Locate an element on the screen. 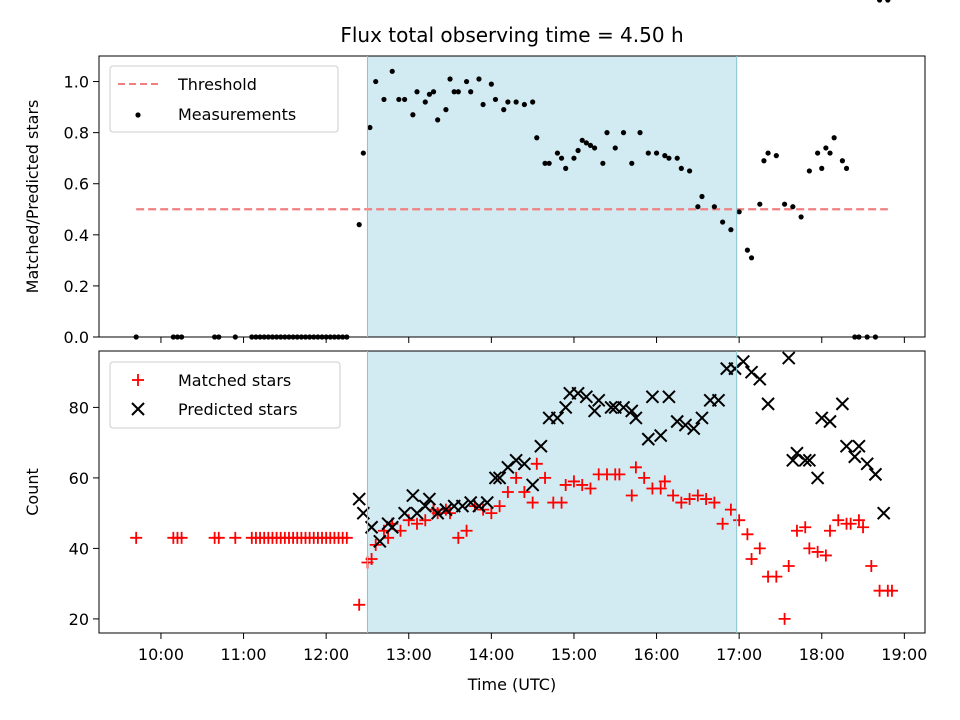 This screenshot has height=720, width=960. count-legend-box is located at coordinates (225, 395).